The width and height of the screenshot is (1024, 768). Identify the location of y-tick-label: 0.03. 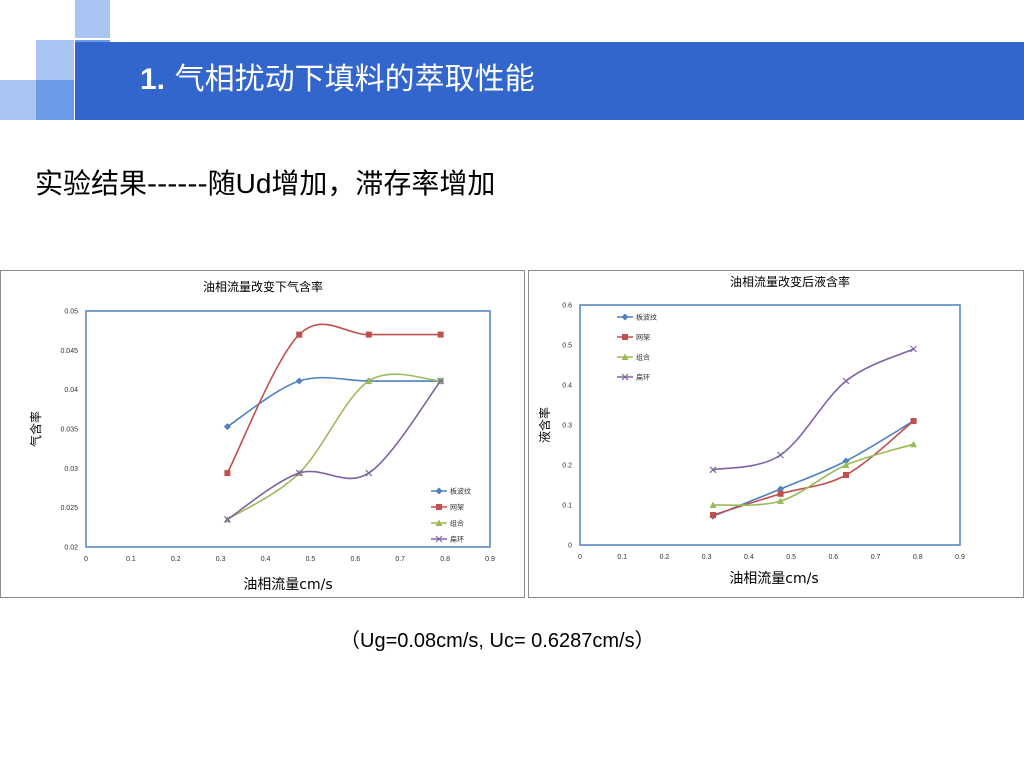
(71, 469).